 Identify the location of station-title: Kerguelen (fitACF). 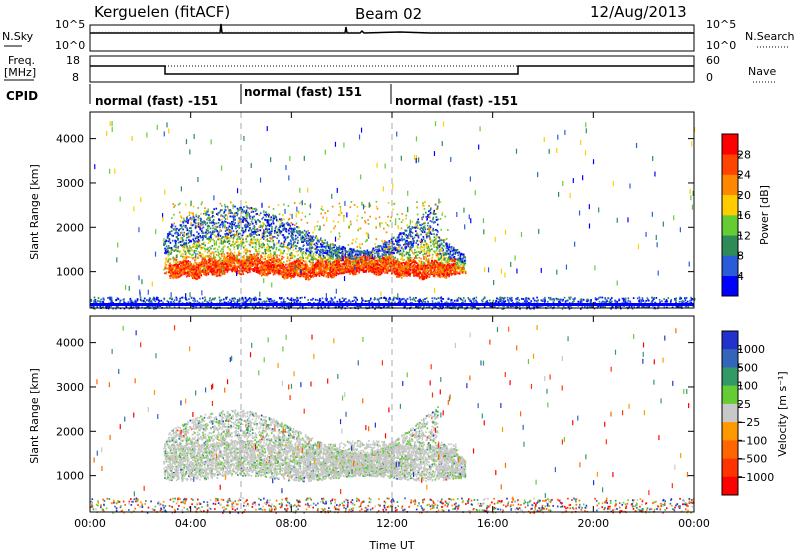
(162, 12).